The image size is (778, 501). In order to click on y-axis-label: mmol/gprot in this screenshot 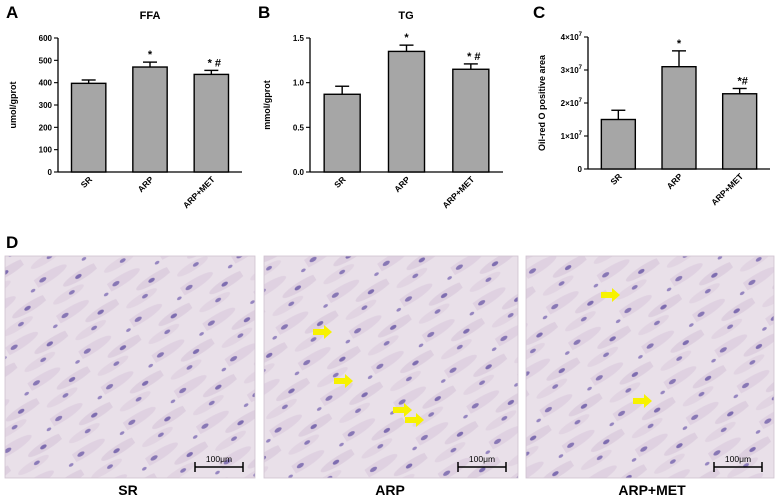, I will do `click(267, 105)`.